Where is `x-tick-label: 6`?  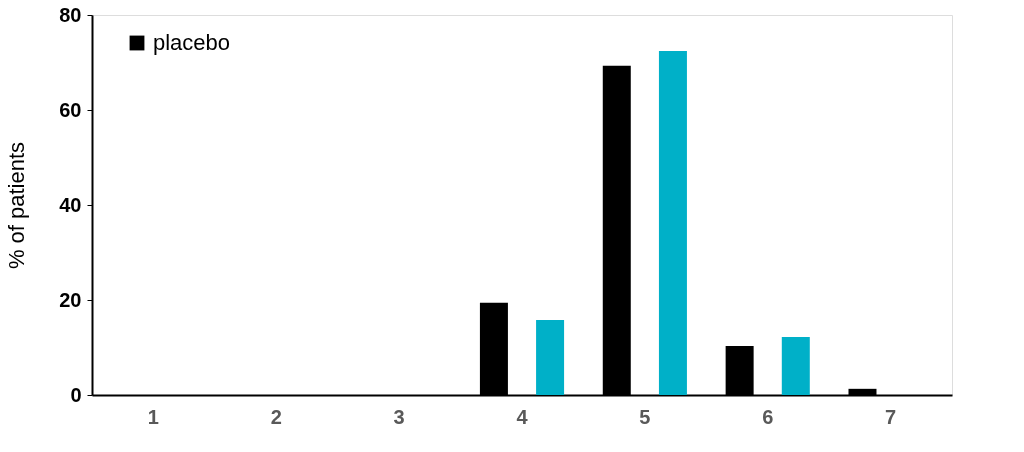 x-tick-label: 6 is located at coordinates (768, 416).